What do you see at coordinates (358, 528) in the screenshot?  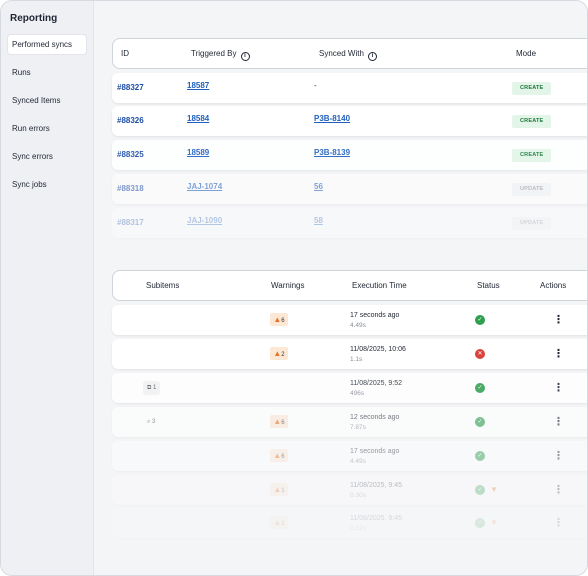 I see `execution-duration: 0.32s` at bounding box center [358, 528].